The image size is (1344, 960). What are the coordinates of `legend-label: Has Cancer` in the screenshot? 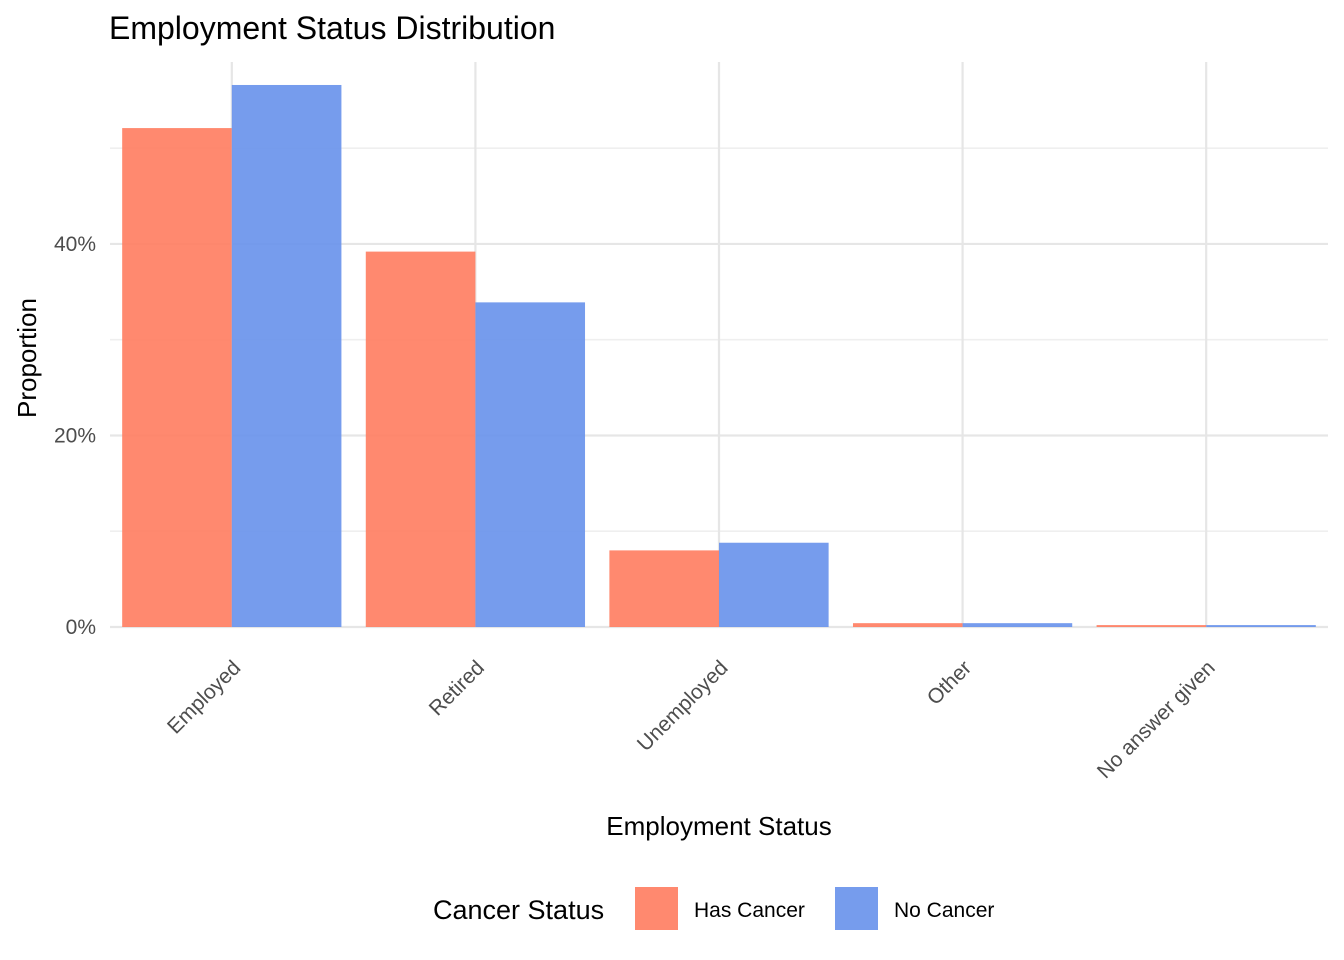 It's located at (749, 910).